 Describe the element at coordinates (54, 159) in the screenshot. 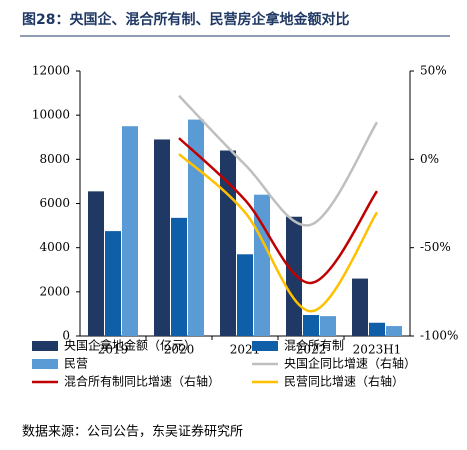

I see `y-tick-label: 8000` at that location.